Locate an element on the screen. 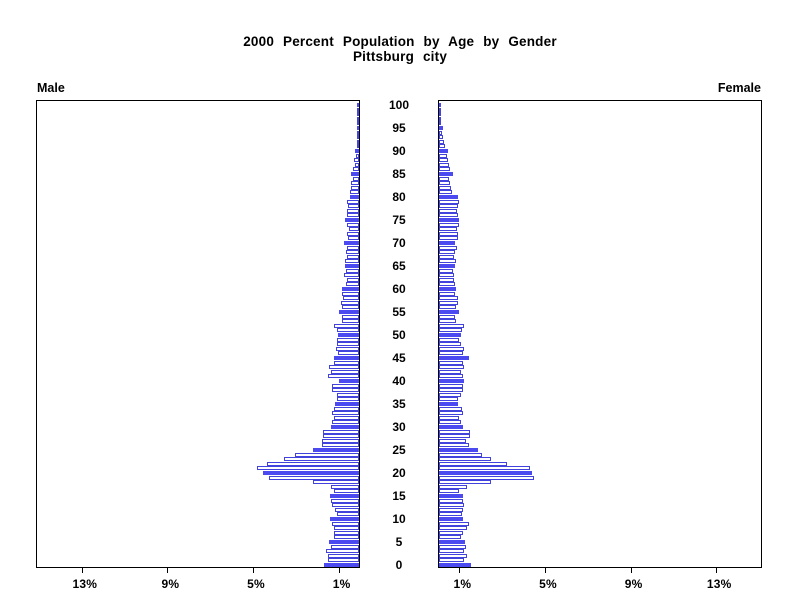 Image resolution: width=800 pixels, height=600 pixels. chart-title: 2000 Percent Population by Age by Gender is located at coordinates (400, 41).